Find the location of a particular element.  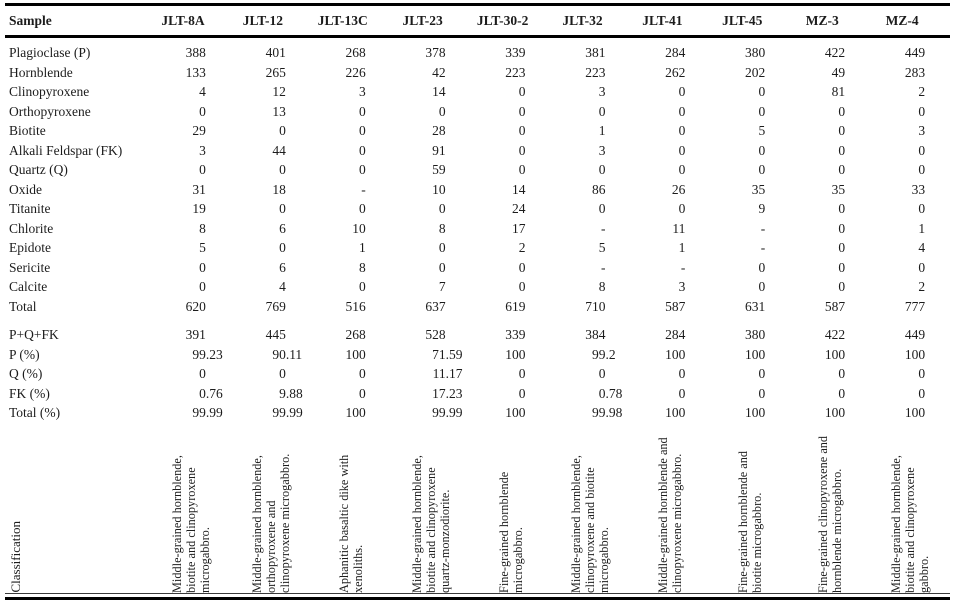

classification-text: Fine-grained hornblende microgabbro. is located at coordinates (510, 532).